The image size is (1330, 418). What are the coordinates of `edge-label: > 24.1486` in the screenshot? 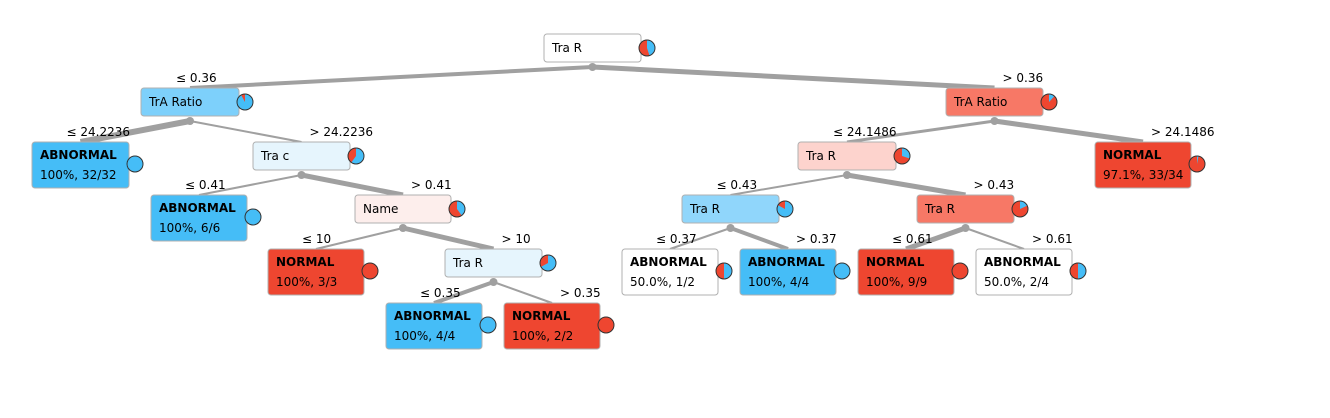 It's located at (1183, 132).